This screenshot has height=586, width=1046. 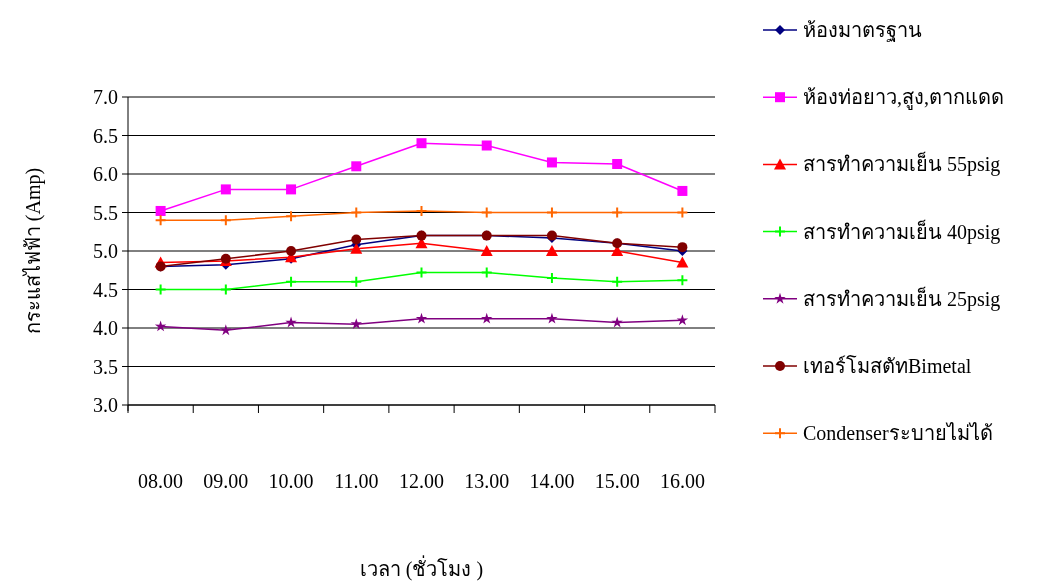 What do you see at coordinates (682, 481) in the screenshot?
I see `x-tick-label: 16.00` at bounding box center [682, 481].